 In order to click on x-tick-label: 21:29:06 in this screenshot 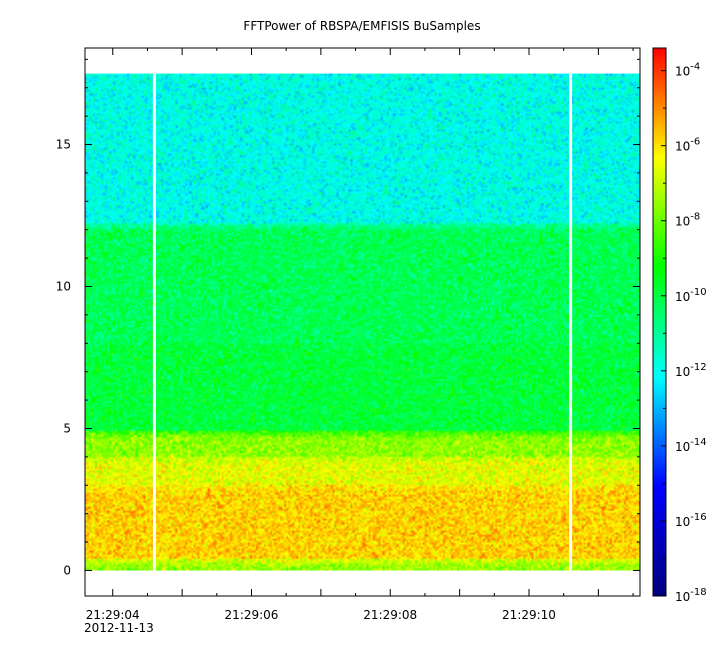, I will do `click(252, 615)`.